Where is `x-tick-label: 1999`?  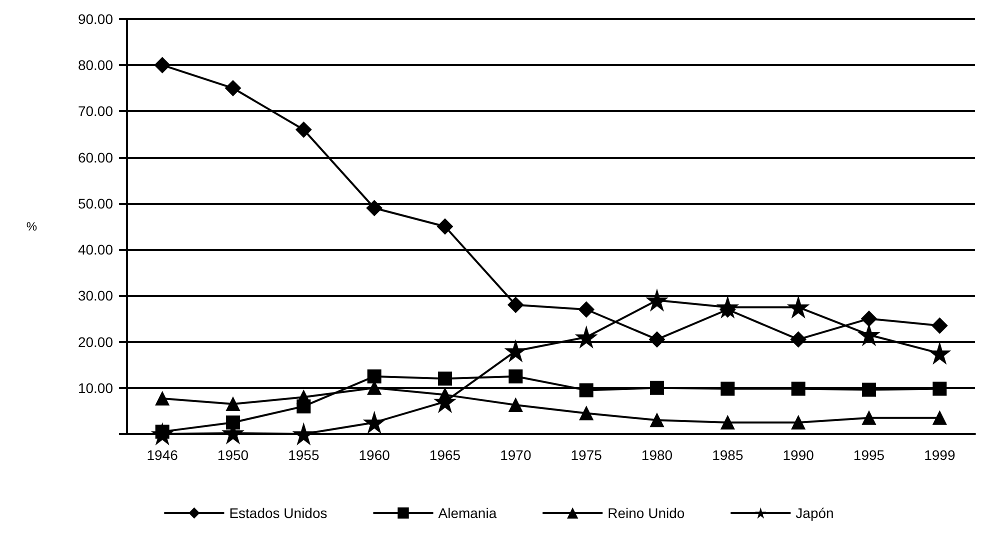 x-tick-label: 1999 is located at coordinates (940, 455).